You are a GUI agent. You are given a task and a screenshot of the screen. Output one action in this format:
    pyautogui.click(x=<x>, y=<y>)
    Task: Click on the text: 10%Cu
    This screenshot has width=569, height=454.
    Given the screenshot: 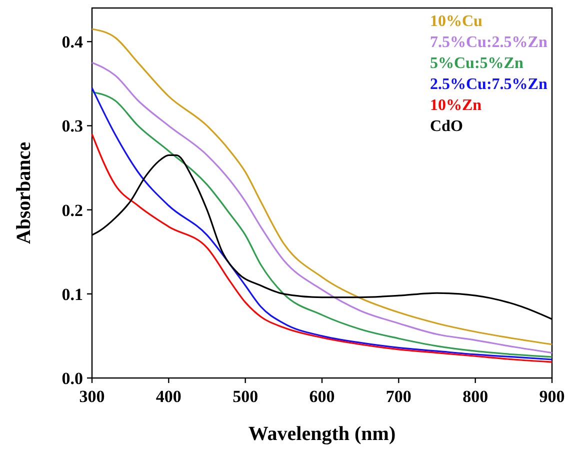 What is the action you would take?
    pyautogui.click(x=456, y=21)
    